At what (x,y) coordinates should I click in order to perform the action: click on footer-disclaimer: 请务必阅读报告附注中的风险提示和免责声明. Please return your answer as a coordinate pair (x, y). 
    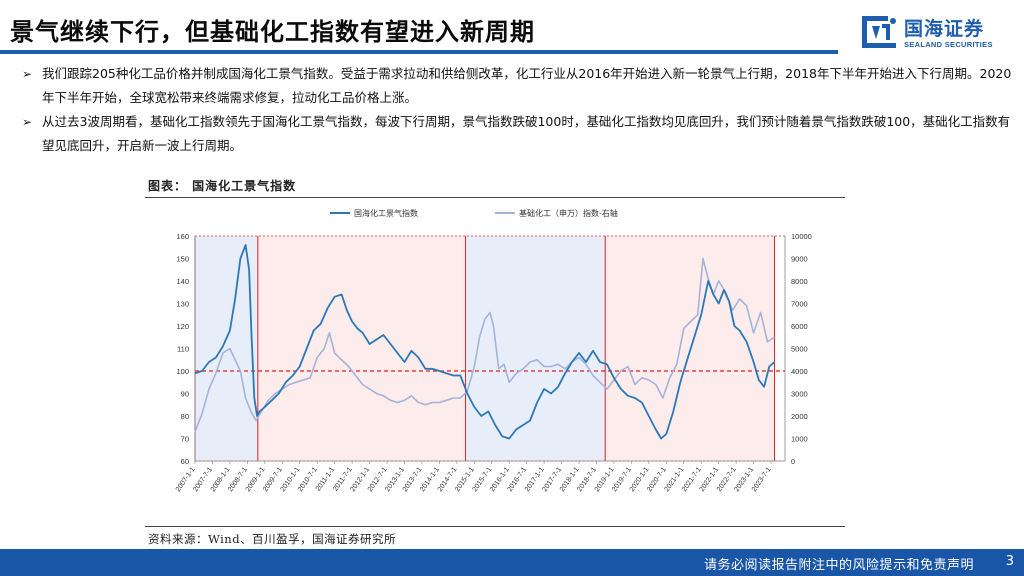
    Looking at the image, I should click on (838, 565).